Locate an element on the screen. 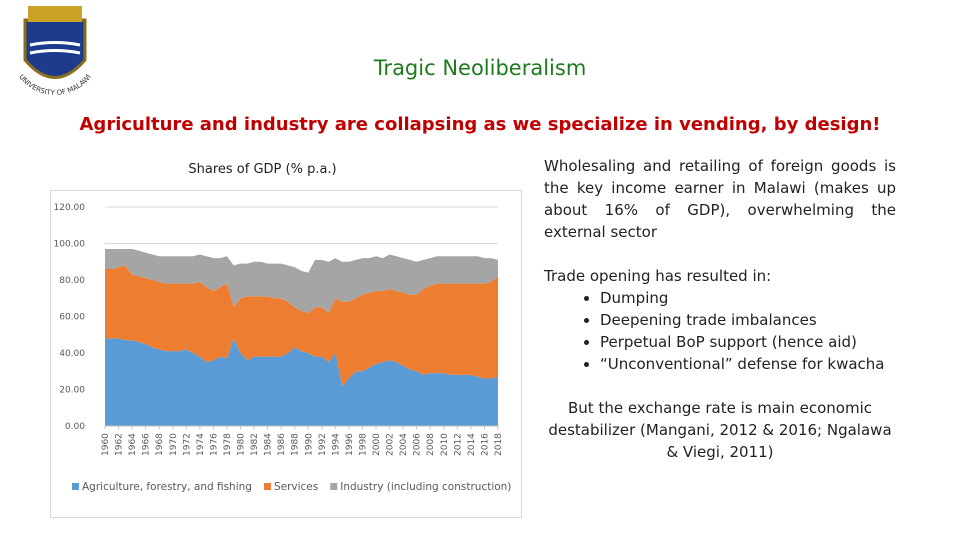  y-tick-label: 0.00 is located at coordinates (75, 427).